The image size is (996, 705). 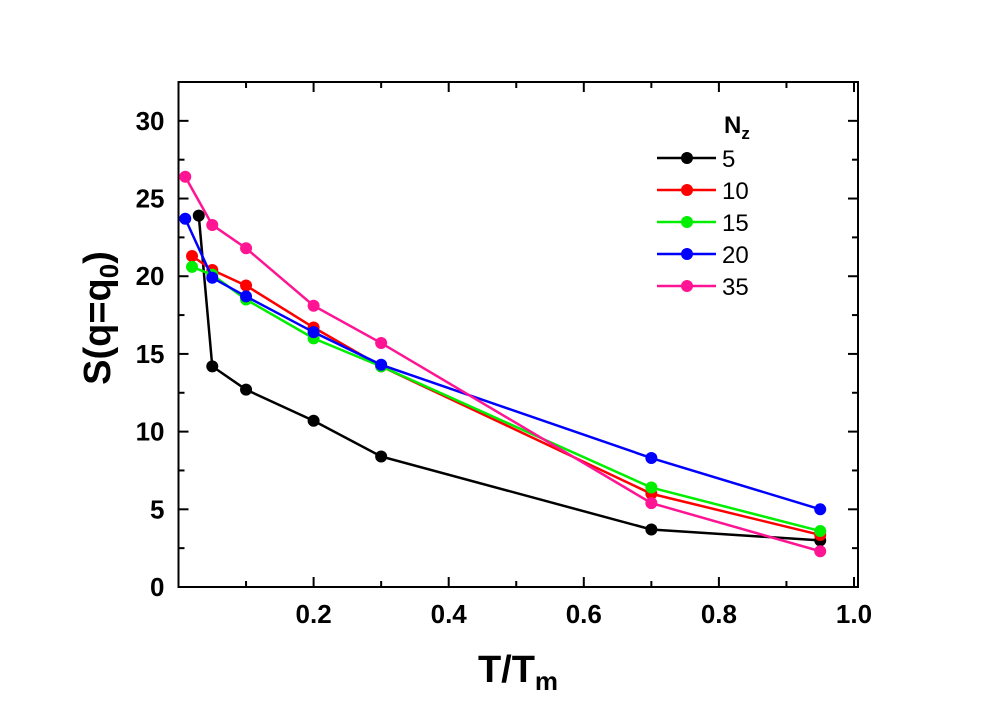 I want to click on x-tick-label: 0.2, so click(x=314, y=614).